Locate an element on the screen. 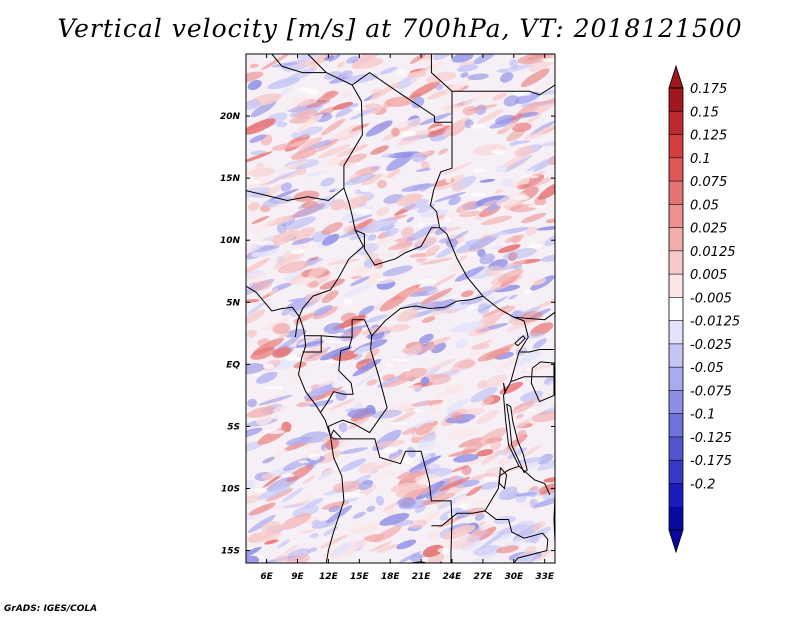  lon-tick-label: 24E is located at coordinates (453, 577).